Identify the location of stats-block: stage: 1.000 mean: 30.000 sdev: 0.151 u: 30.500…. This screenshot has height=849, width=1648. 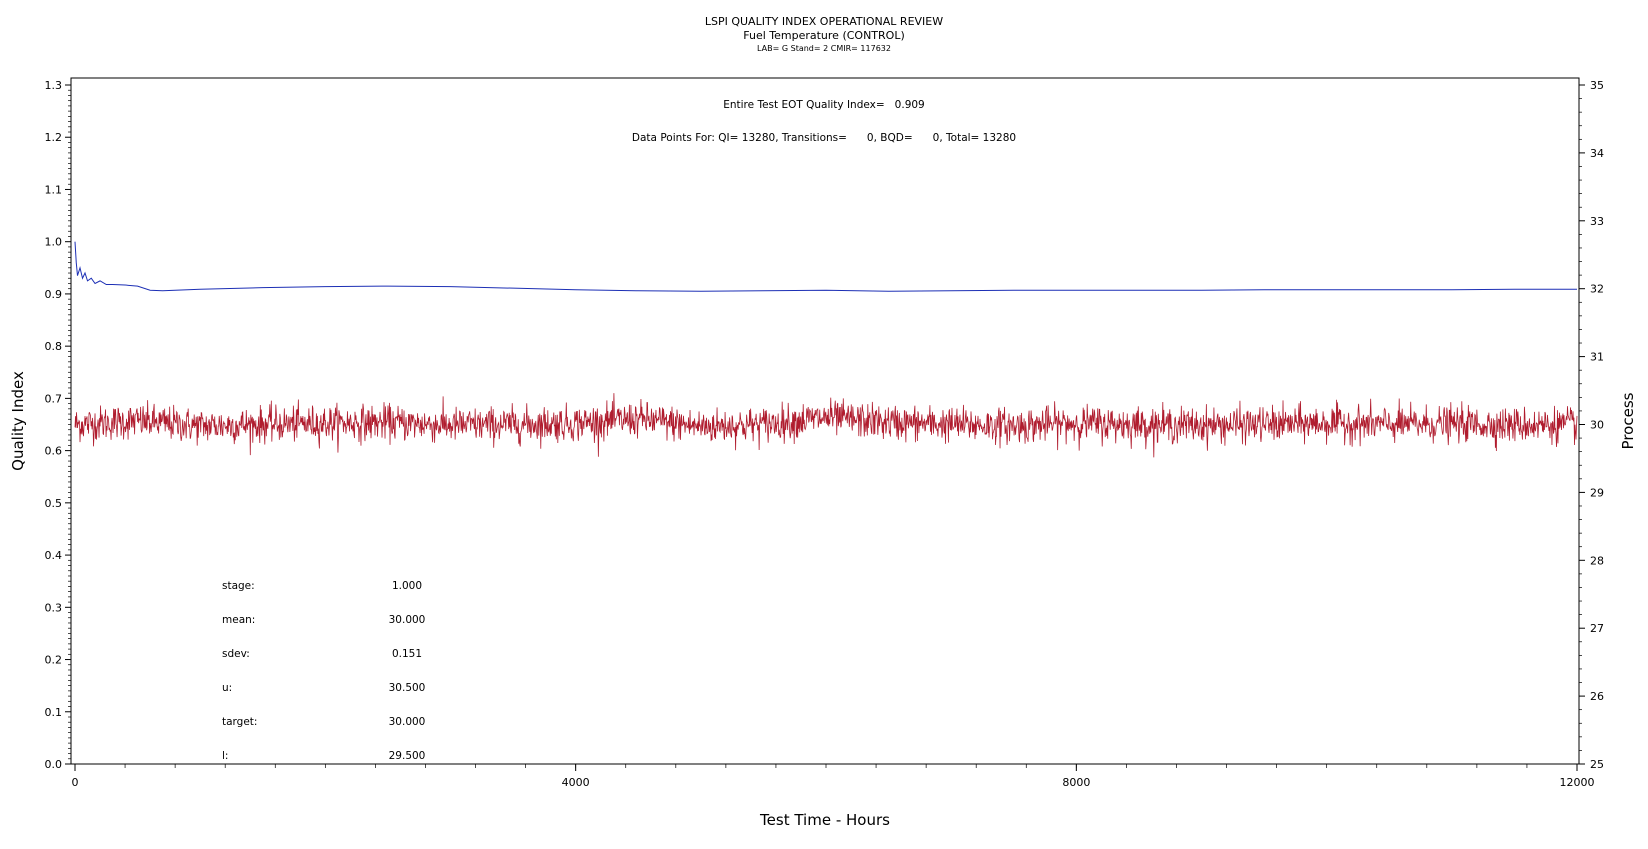
(323, 671).